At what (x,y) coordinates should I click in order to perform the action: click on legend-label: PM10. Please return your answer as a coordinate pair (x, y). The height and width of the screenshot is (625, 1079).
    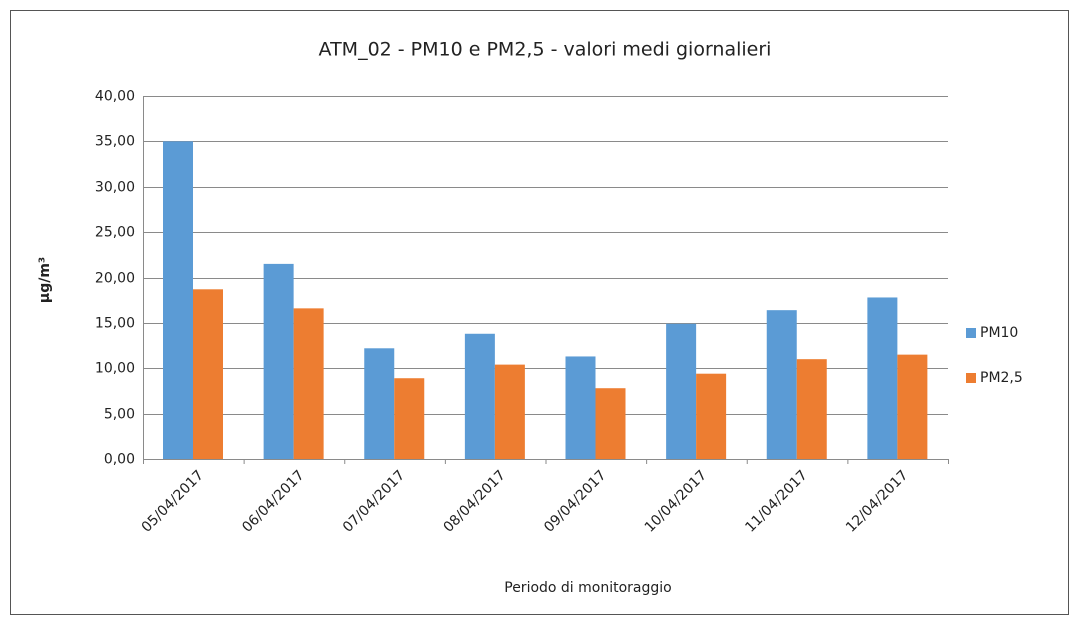
    Looking at the image, I should click on (999, 333).